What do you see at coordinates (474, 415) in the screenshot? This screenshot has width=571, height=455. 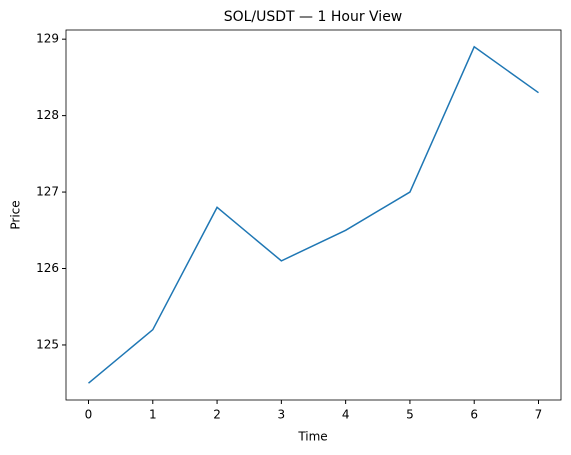 I see `x-tick-label: 6` at bounding box center [474, 415].